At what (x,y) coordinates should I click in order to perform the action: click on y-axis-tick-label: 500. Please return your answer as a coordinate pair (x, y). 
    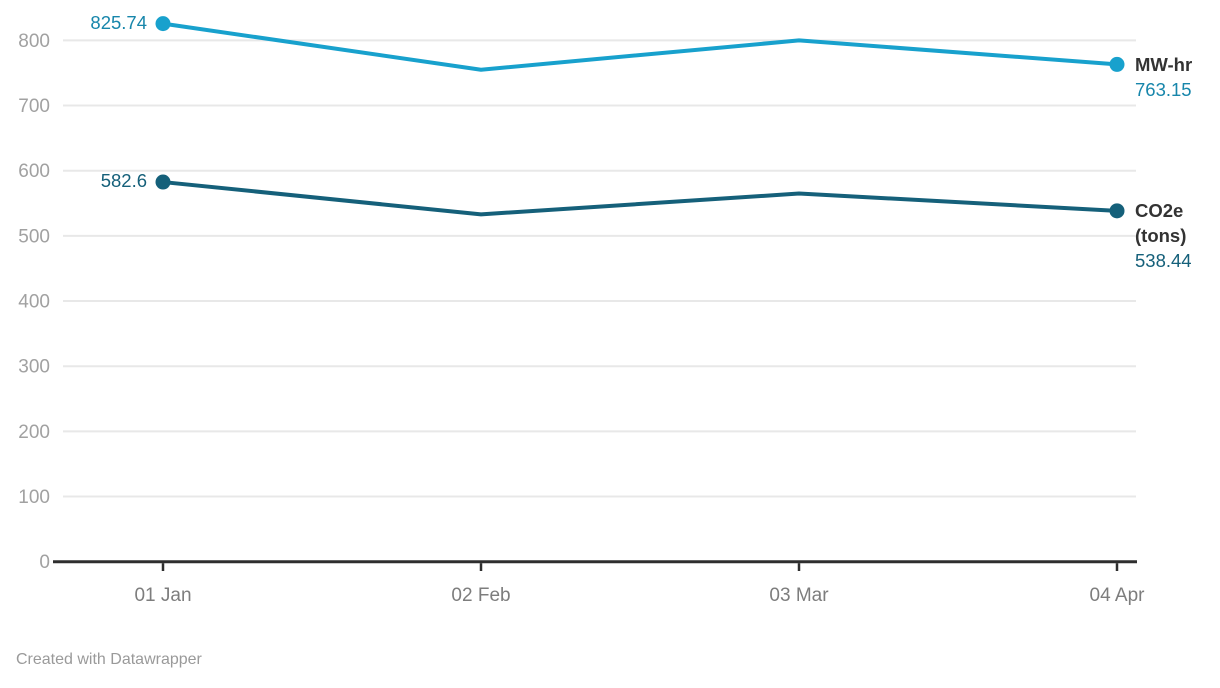
    Looking at the image, I should click on (34, 236).